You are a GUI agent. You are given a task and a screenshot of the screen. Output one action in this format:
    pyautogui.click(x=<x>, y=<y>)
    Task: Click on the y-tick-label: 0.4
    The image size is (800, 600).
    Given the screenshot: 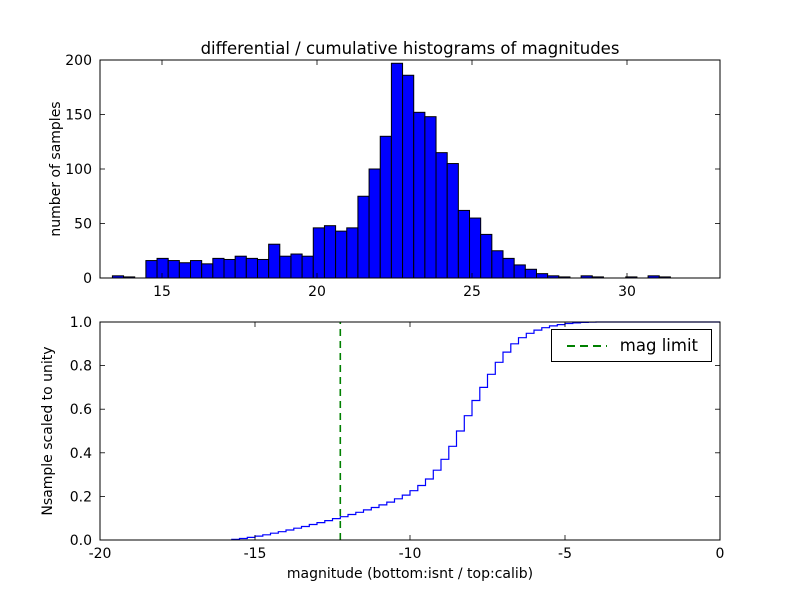 What is the action you would take?
    pyautogui.click(x=81, y=454)
    